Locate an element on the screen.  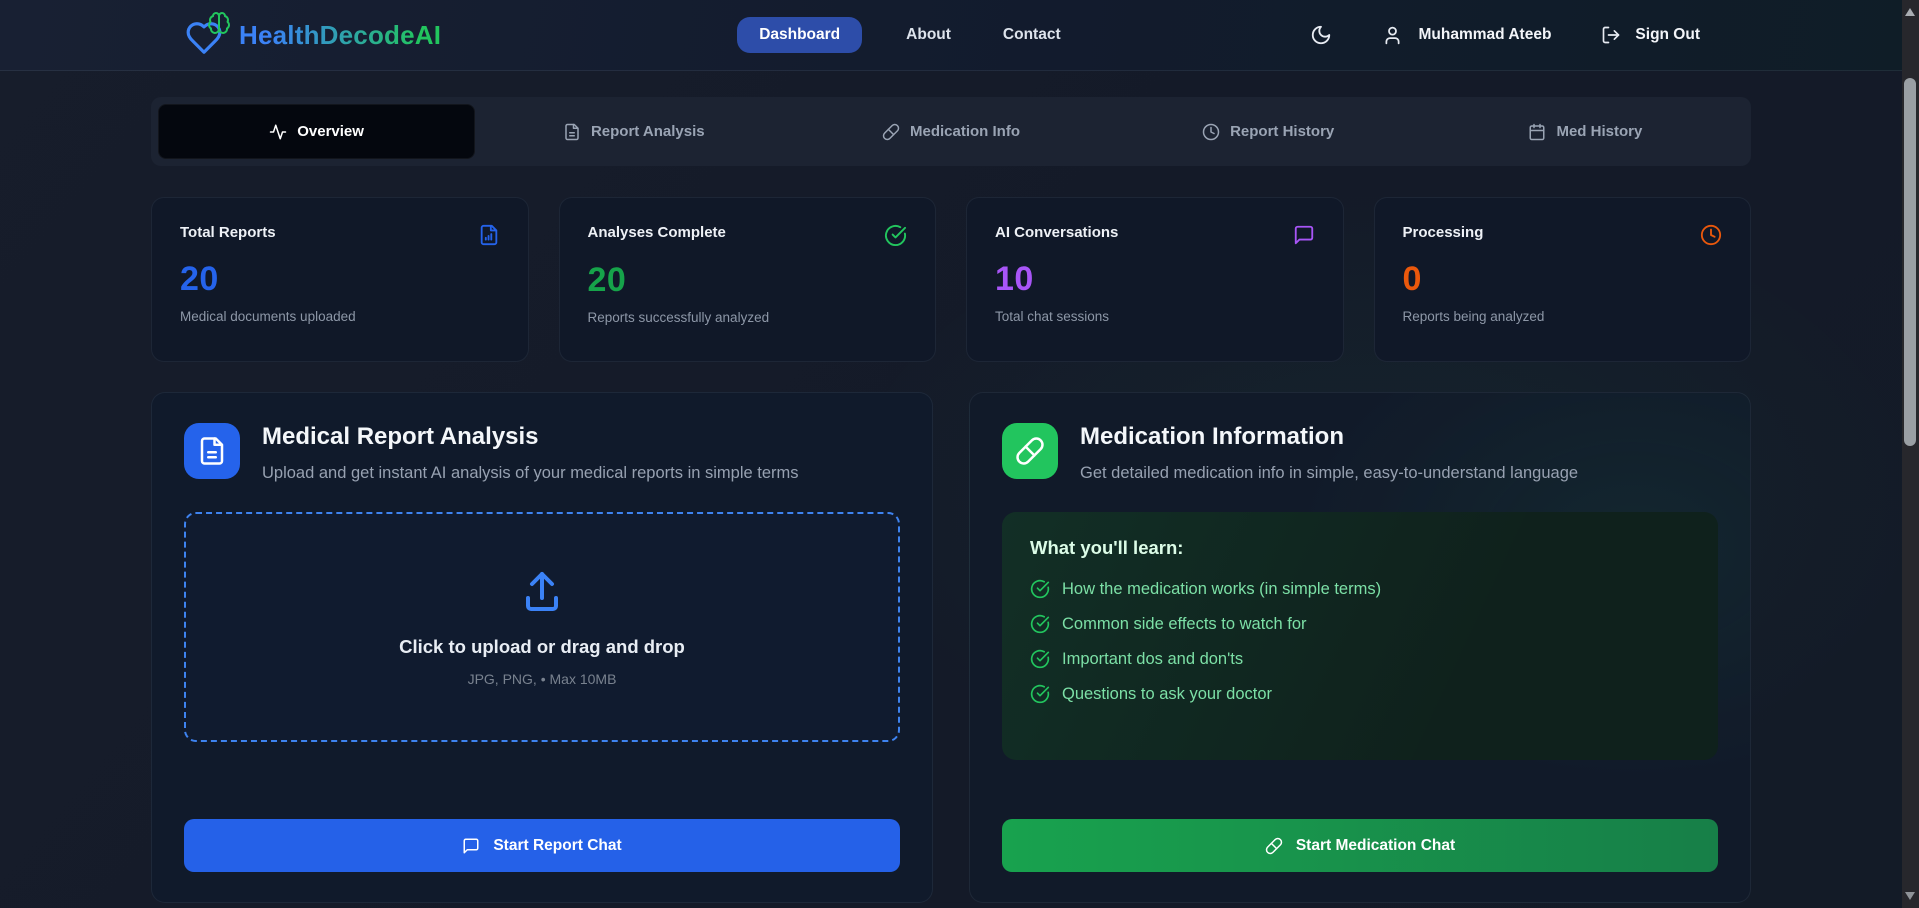
nav-link-about: About is located at coordinates (928, 34).